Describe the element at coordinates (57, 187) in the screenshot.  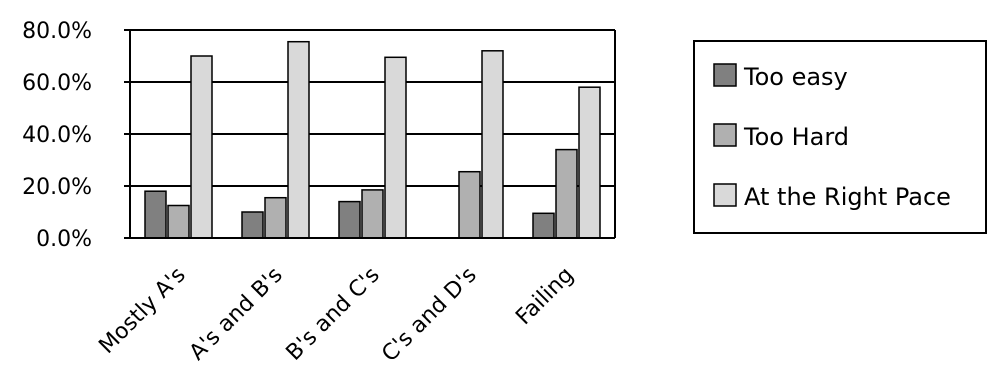
I see `y-tick-label: 20.0%` at that location.